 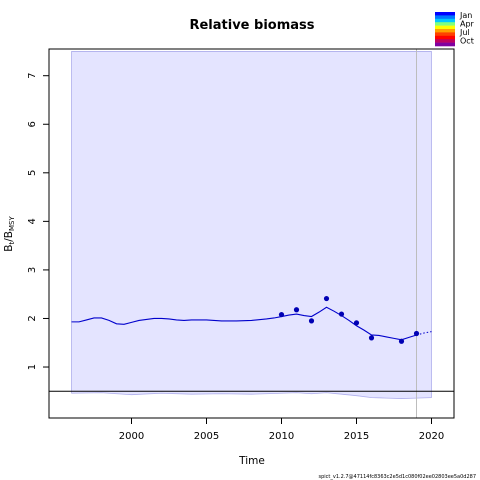 What do you see at coordinates (32, 318) in the screenshot?
I see `y-tick-label: 2` at bounding box center [32, 318].